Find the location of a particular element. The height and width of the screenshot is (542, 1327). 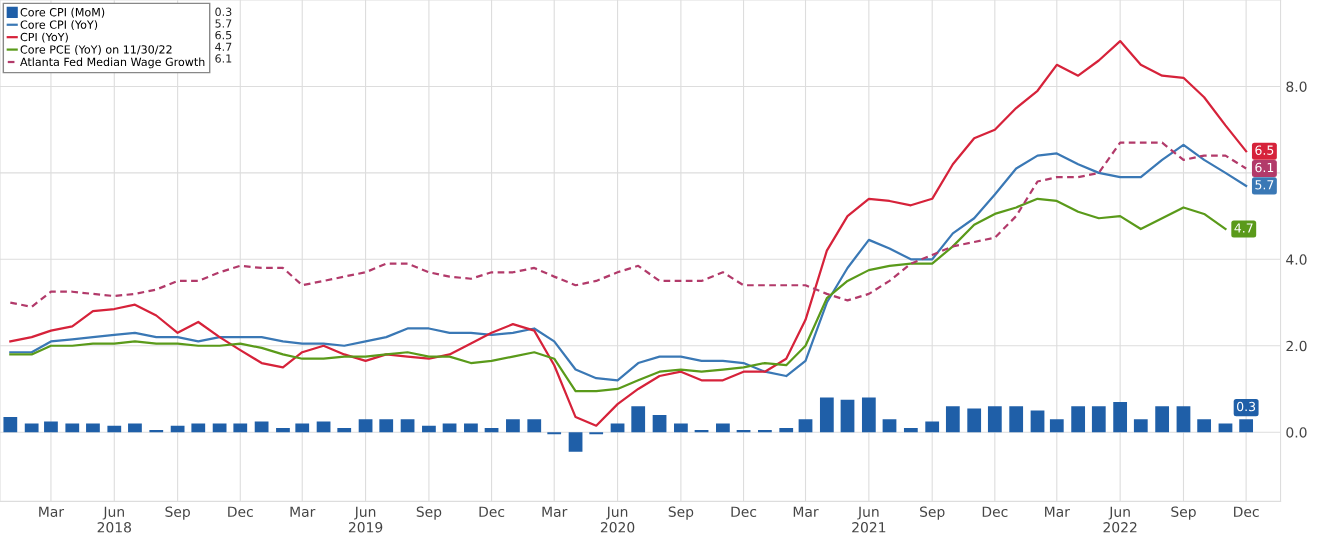

y-tick-label: 8.0 is located at coordinates (1296, 86).